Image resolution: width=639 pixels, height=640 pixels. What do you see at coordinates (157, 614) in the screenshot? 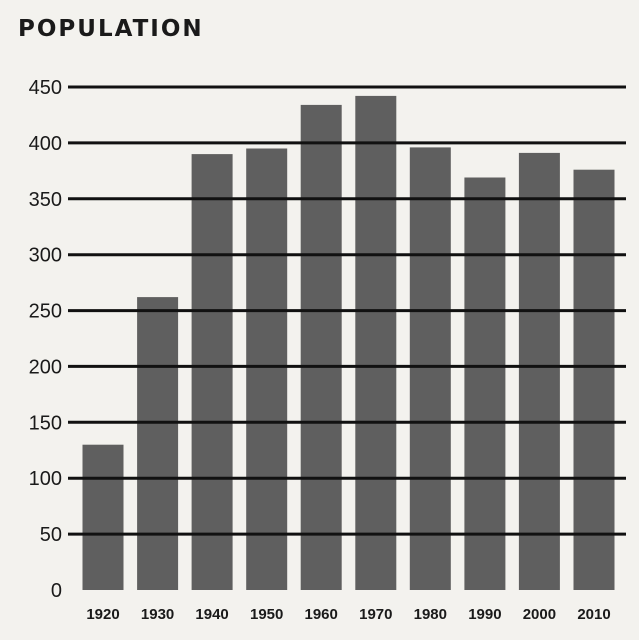
I see `x-tick-label-1930: 1930` at bounding box center [157, 614].